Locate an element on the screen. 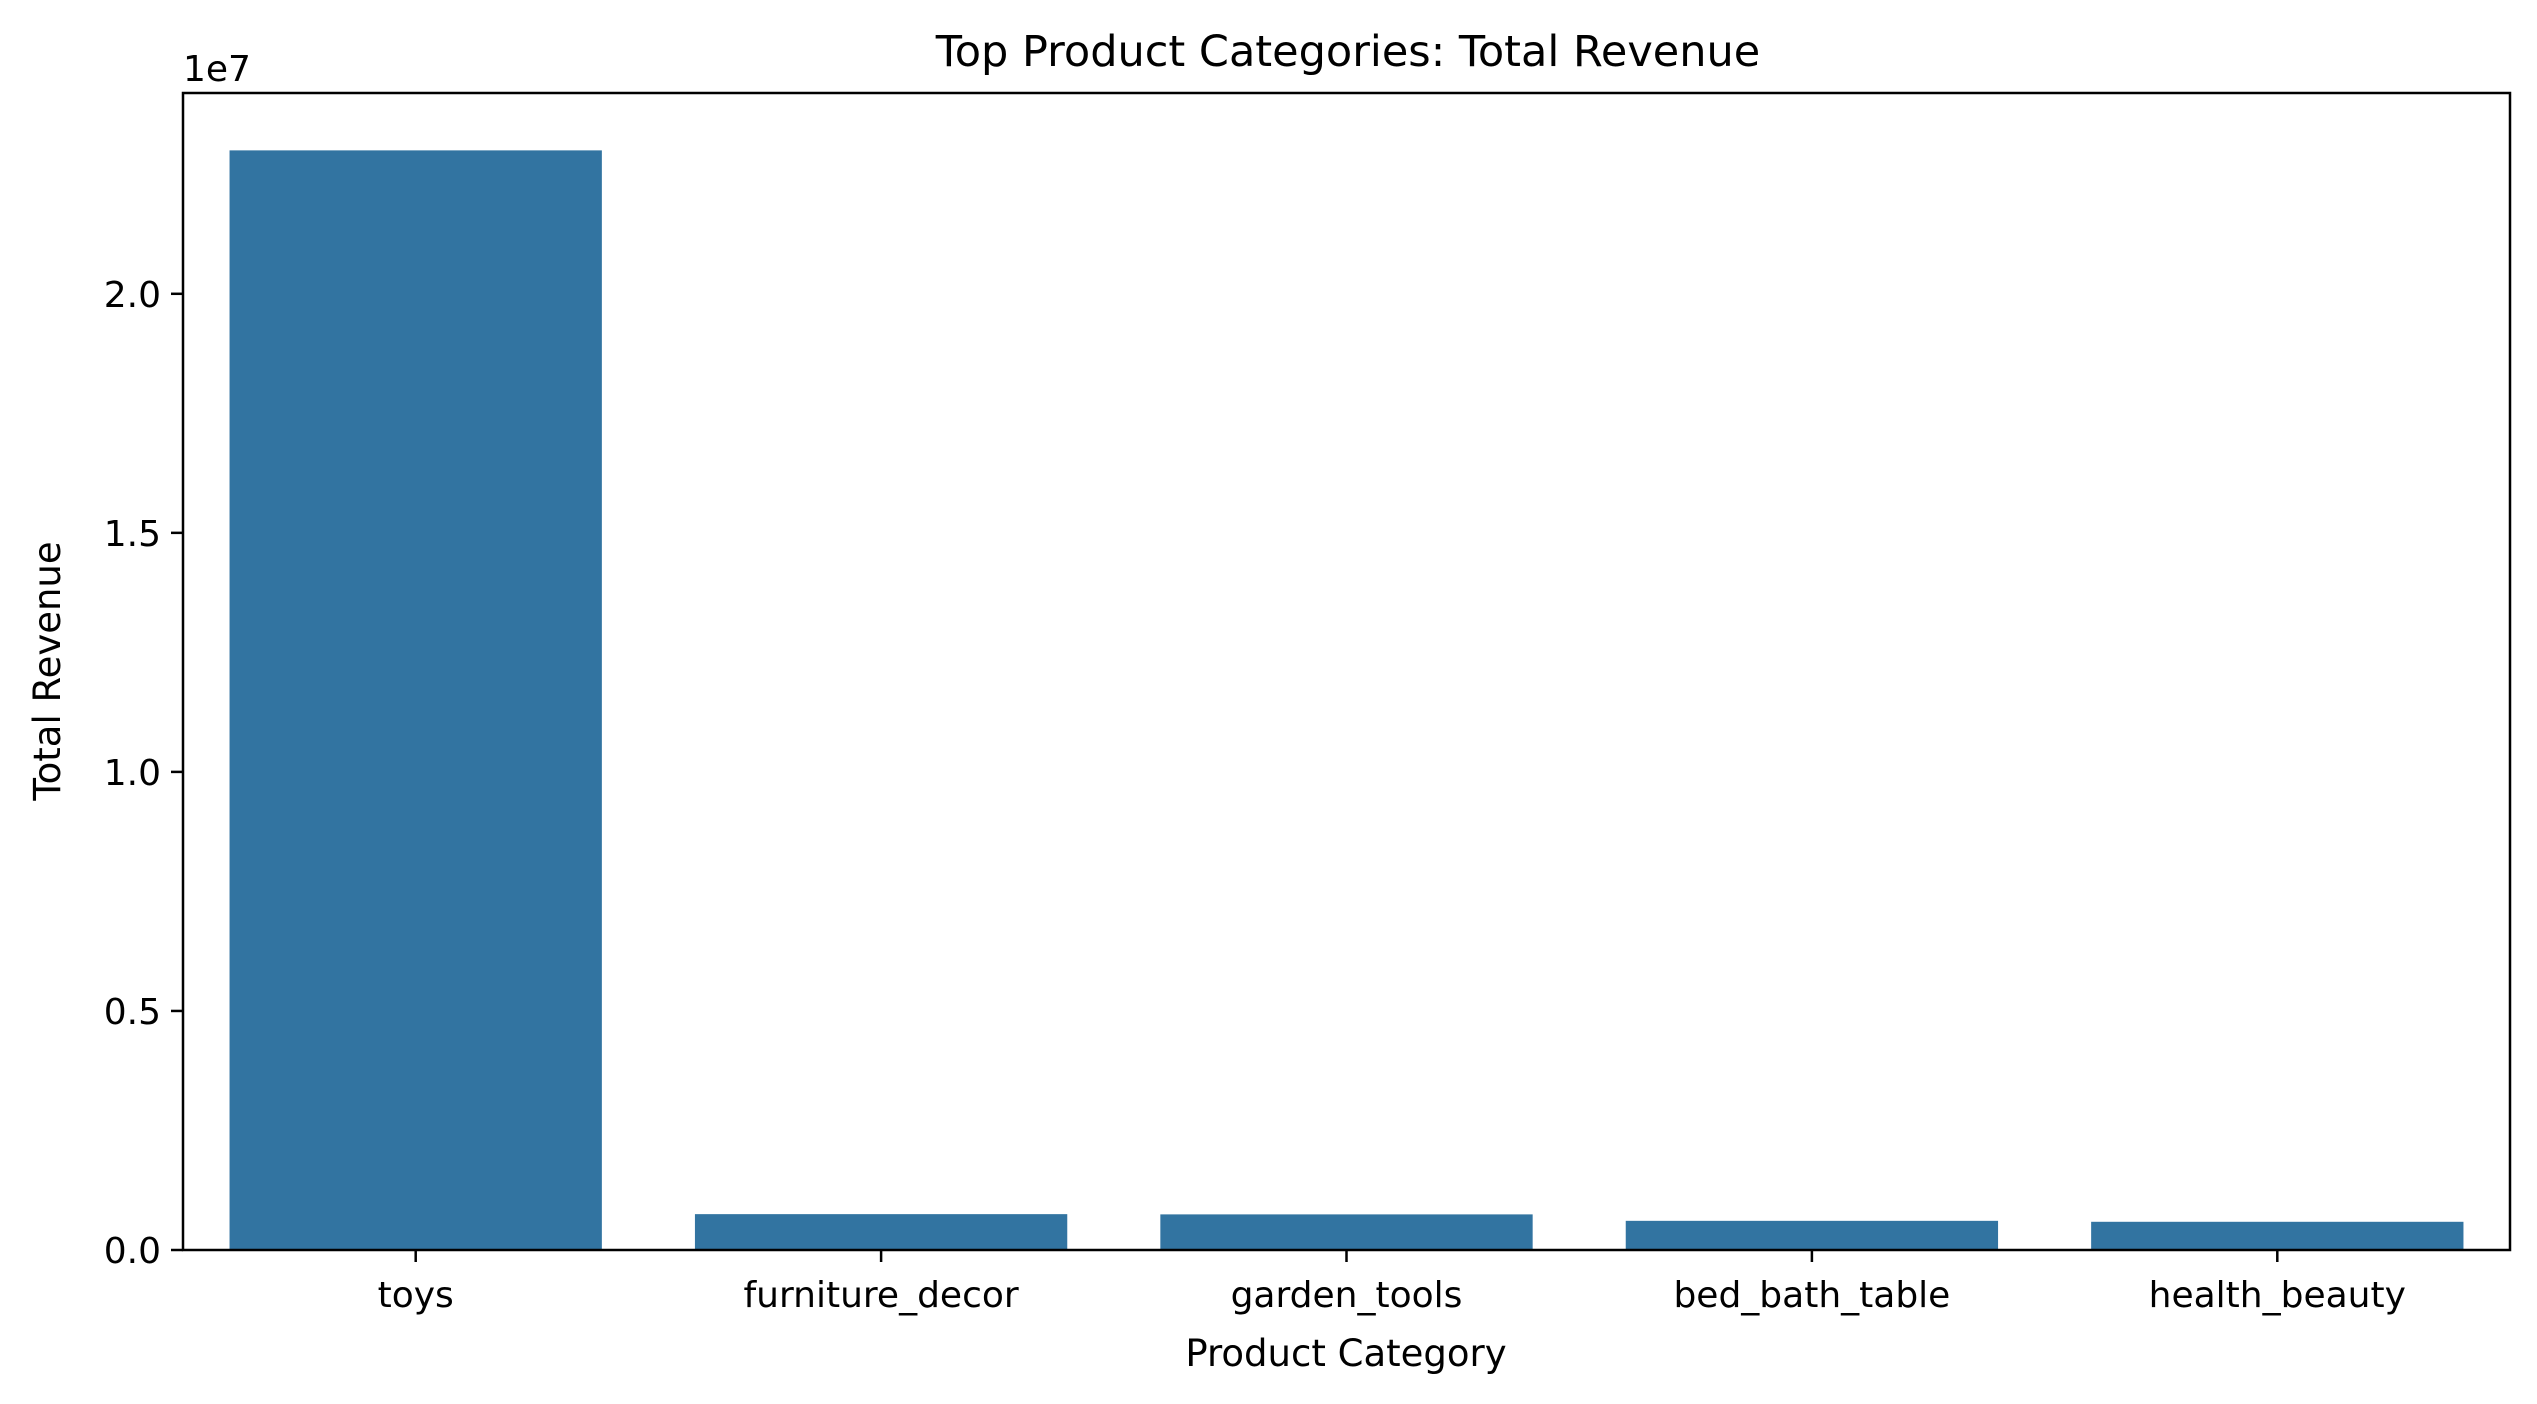 The image size is (2537, 1404). chart-title: Top Product Categories: Total Revenue is located at coordinates (1347, 52).